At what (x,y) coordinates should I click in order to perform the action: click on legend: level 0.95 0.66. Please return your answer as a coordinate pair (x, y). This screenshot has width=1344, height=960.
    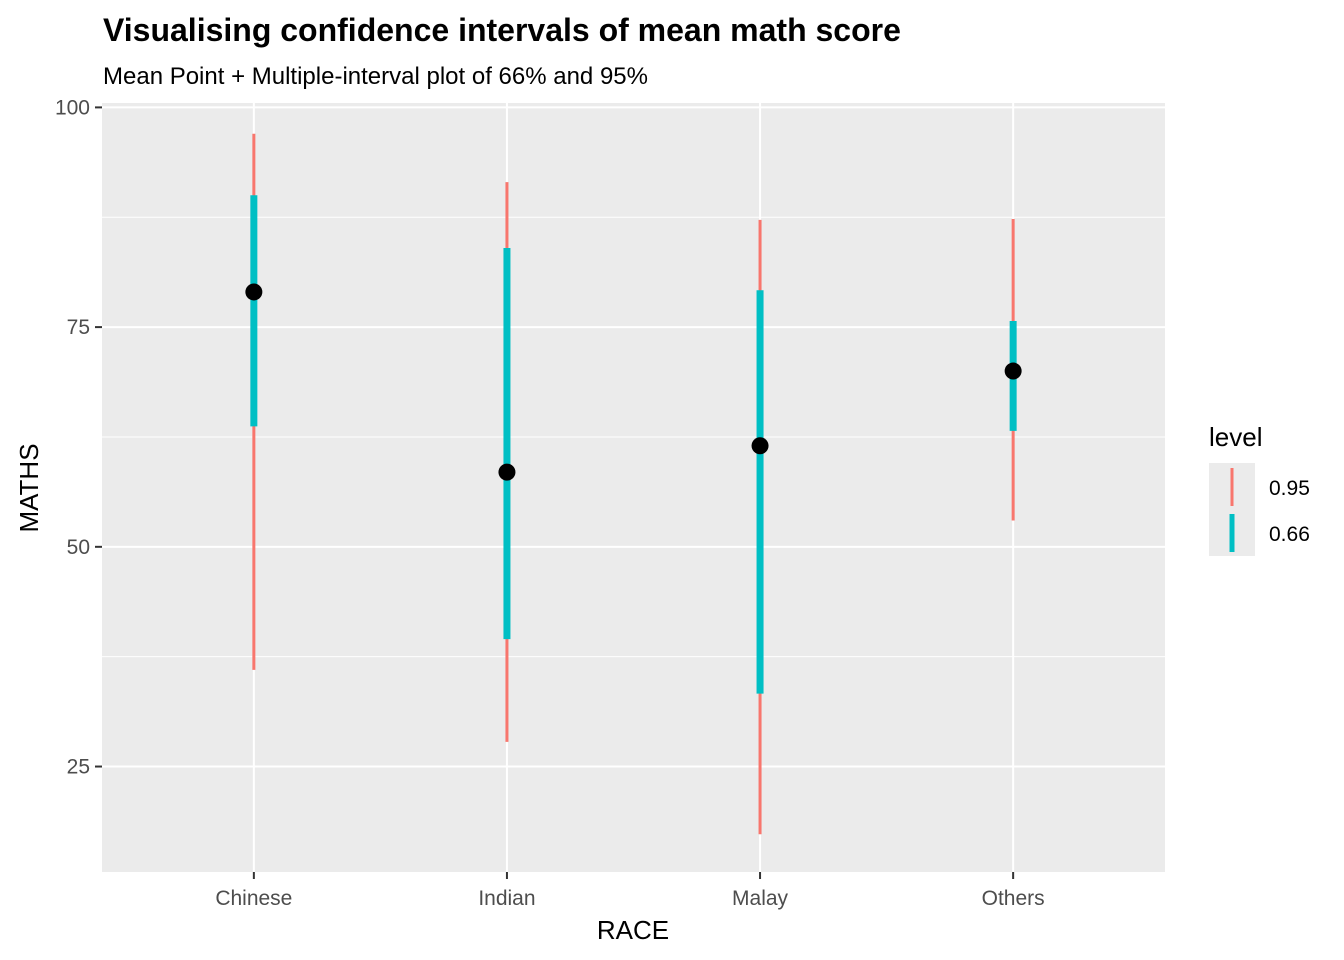
    Looking at the image, I should click on (1259, 489).